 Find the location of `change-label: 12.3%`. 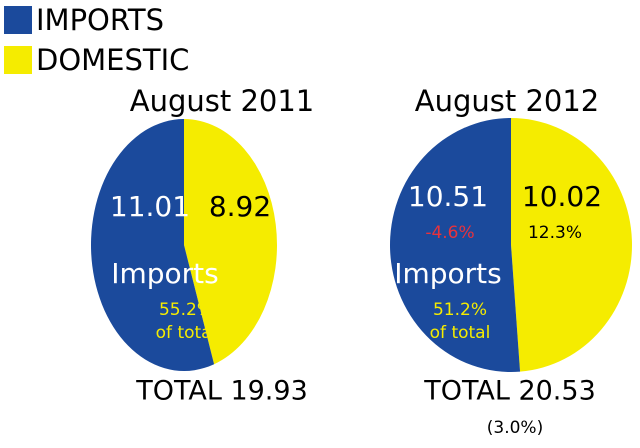

change-label: 12.3% is located at coordinates (555, 233).